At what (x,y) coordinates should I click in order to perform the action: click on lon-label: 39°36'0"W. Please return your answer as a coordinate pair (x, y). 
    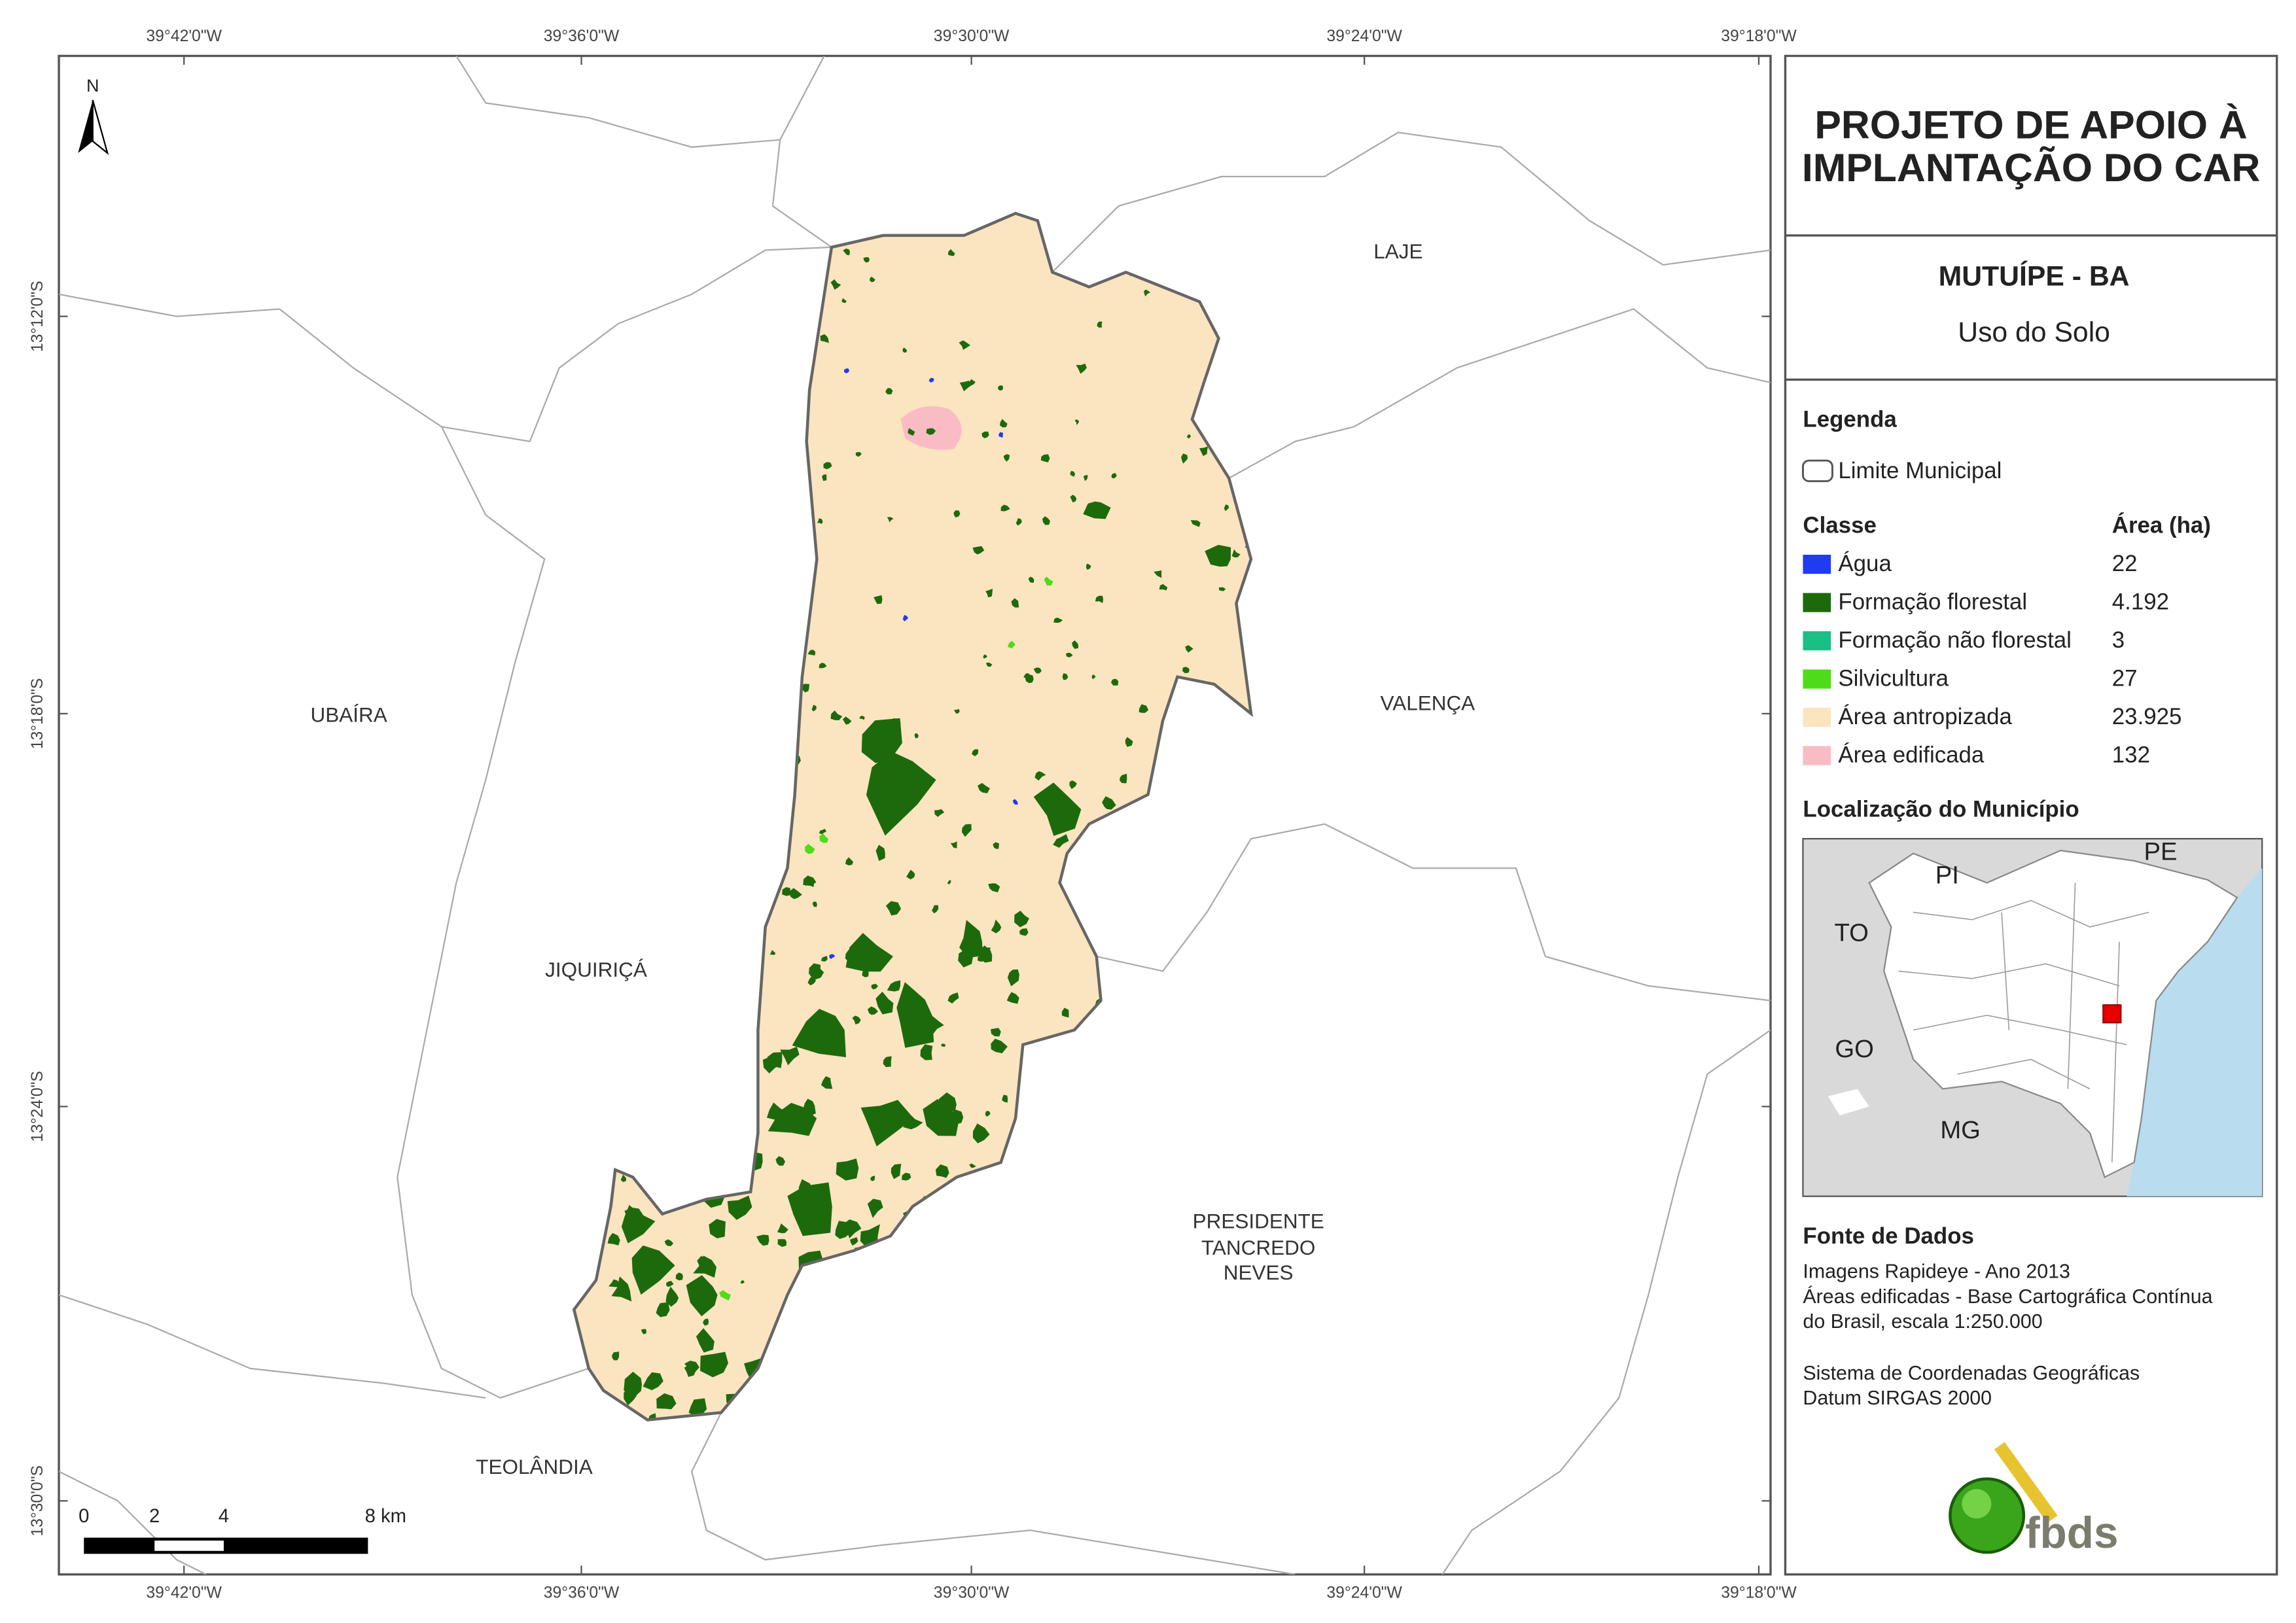
    Looking at the image, I should click on (582, 1593).